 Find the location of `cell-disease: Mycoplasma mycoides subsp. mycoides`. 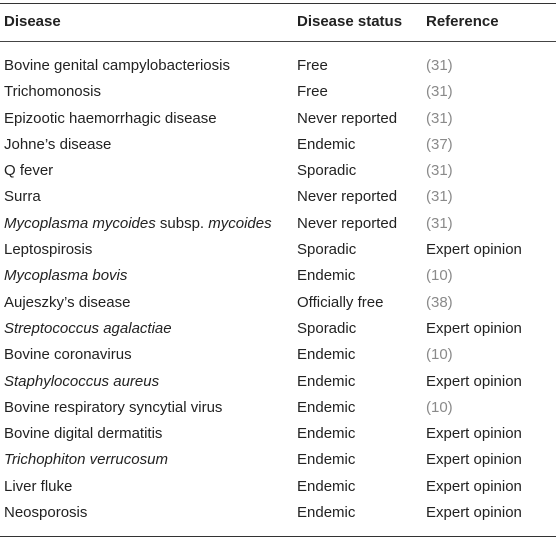

cell-disease: Mycoplasma mycoides subsp. mycoides is located at coordinates (138, 223).